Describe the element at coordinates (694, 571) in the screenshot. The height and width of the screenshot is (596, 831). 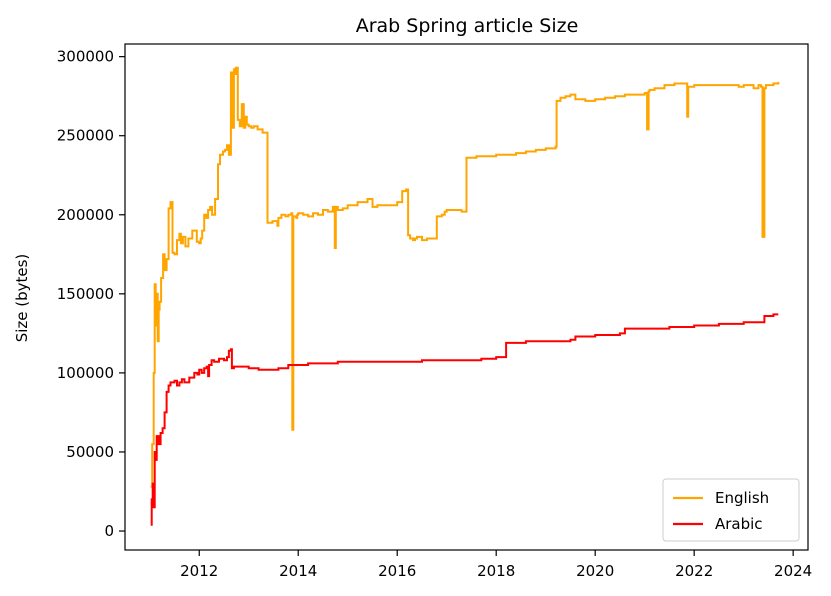
I see `x-tick-label: 2022` at that location.